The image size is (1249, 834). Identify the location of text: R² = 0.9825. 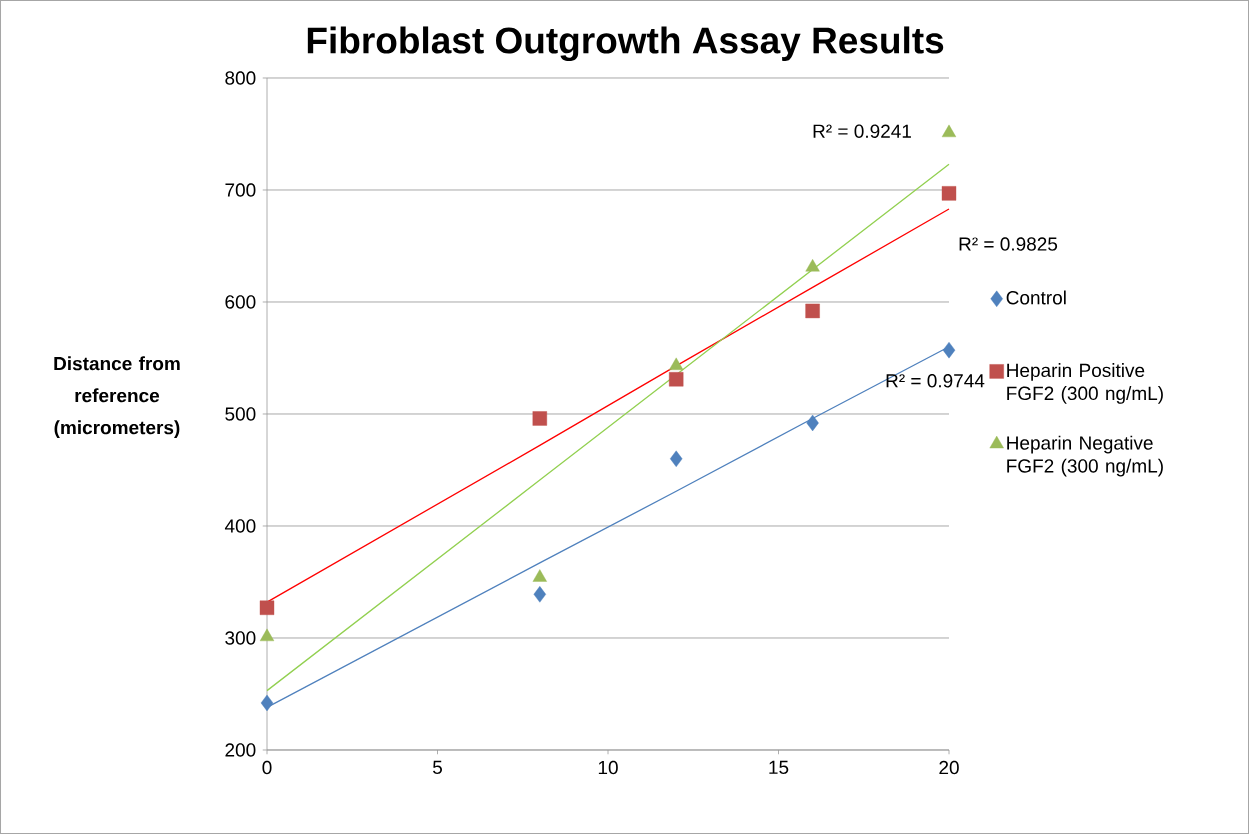
(1008, 244).